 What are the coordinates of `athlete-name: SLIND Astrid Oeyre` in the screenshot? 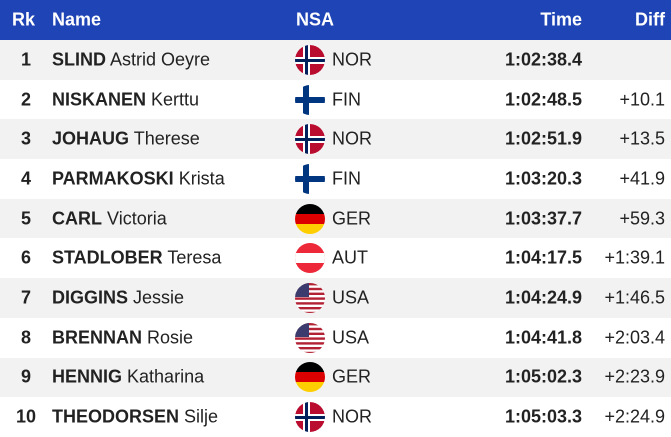 It's located at (131, 59).